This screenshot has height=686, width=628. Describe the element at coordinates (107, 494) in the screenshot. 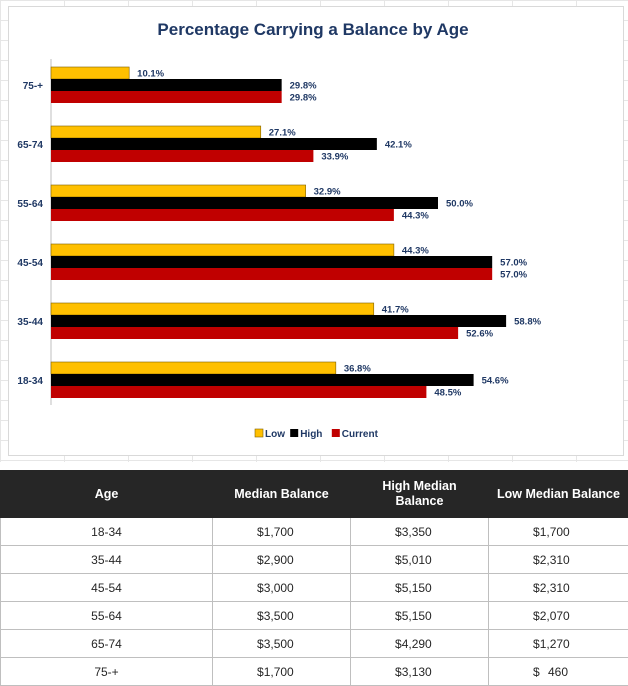

I see `header-age: Age` at that location.